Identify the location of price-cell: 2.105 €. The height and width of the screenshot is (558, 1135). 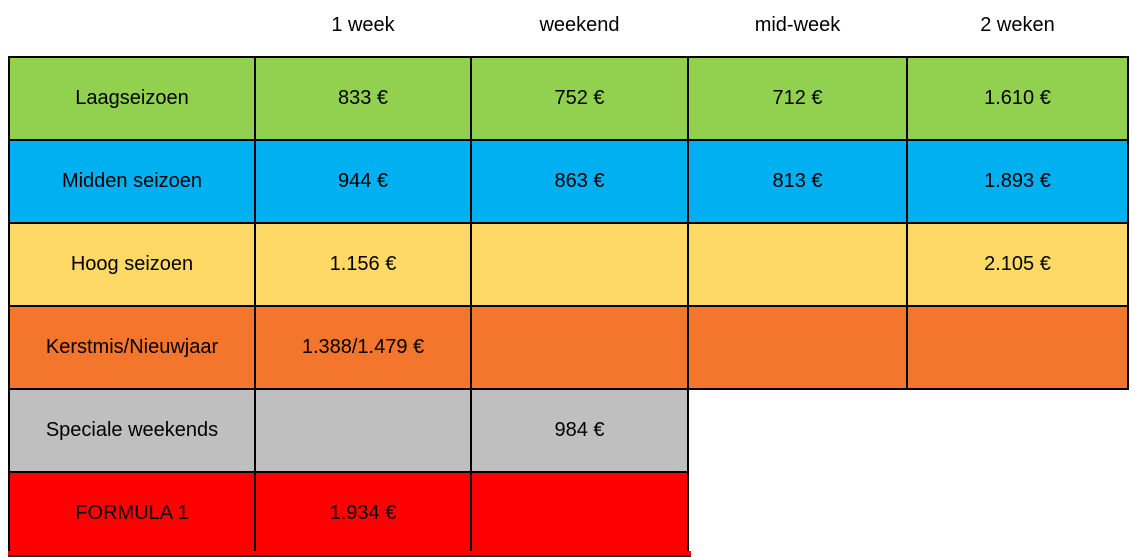
(1017, 264).